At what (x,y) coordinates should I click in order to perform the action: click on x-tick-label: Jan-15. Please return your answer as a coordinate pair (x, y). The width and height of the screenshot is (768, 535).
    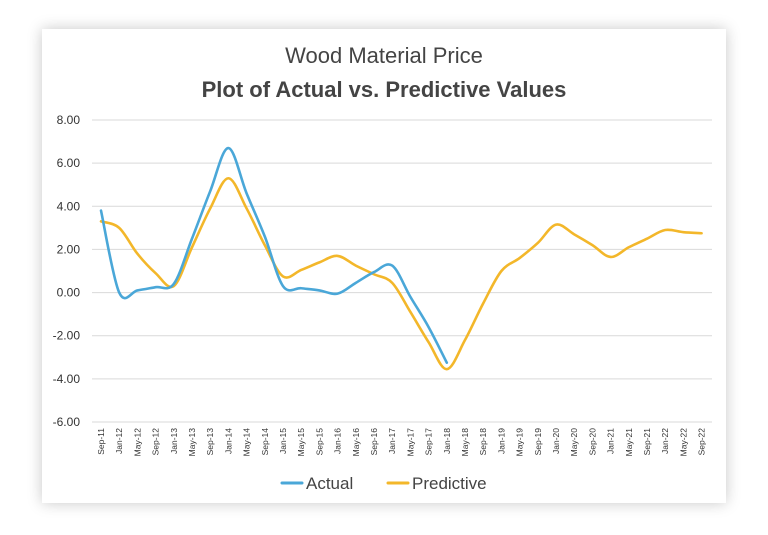
    Looking at the image, I should click on (283, 441).